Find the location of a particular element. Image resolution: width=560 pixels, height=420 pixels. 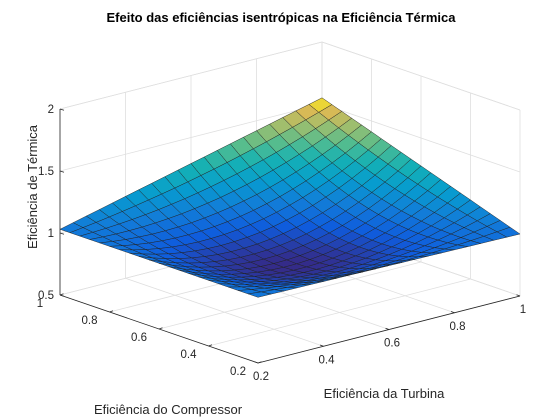

x-tick-label: 0.6 is located at coordinates (392, 344).